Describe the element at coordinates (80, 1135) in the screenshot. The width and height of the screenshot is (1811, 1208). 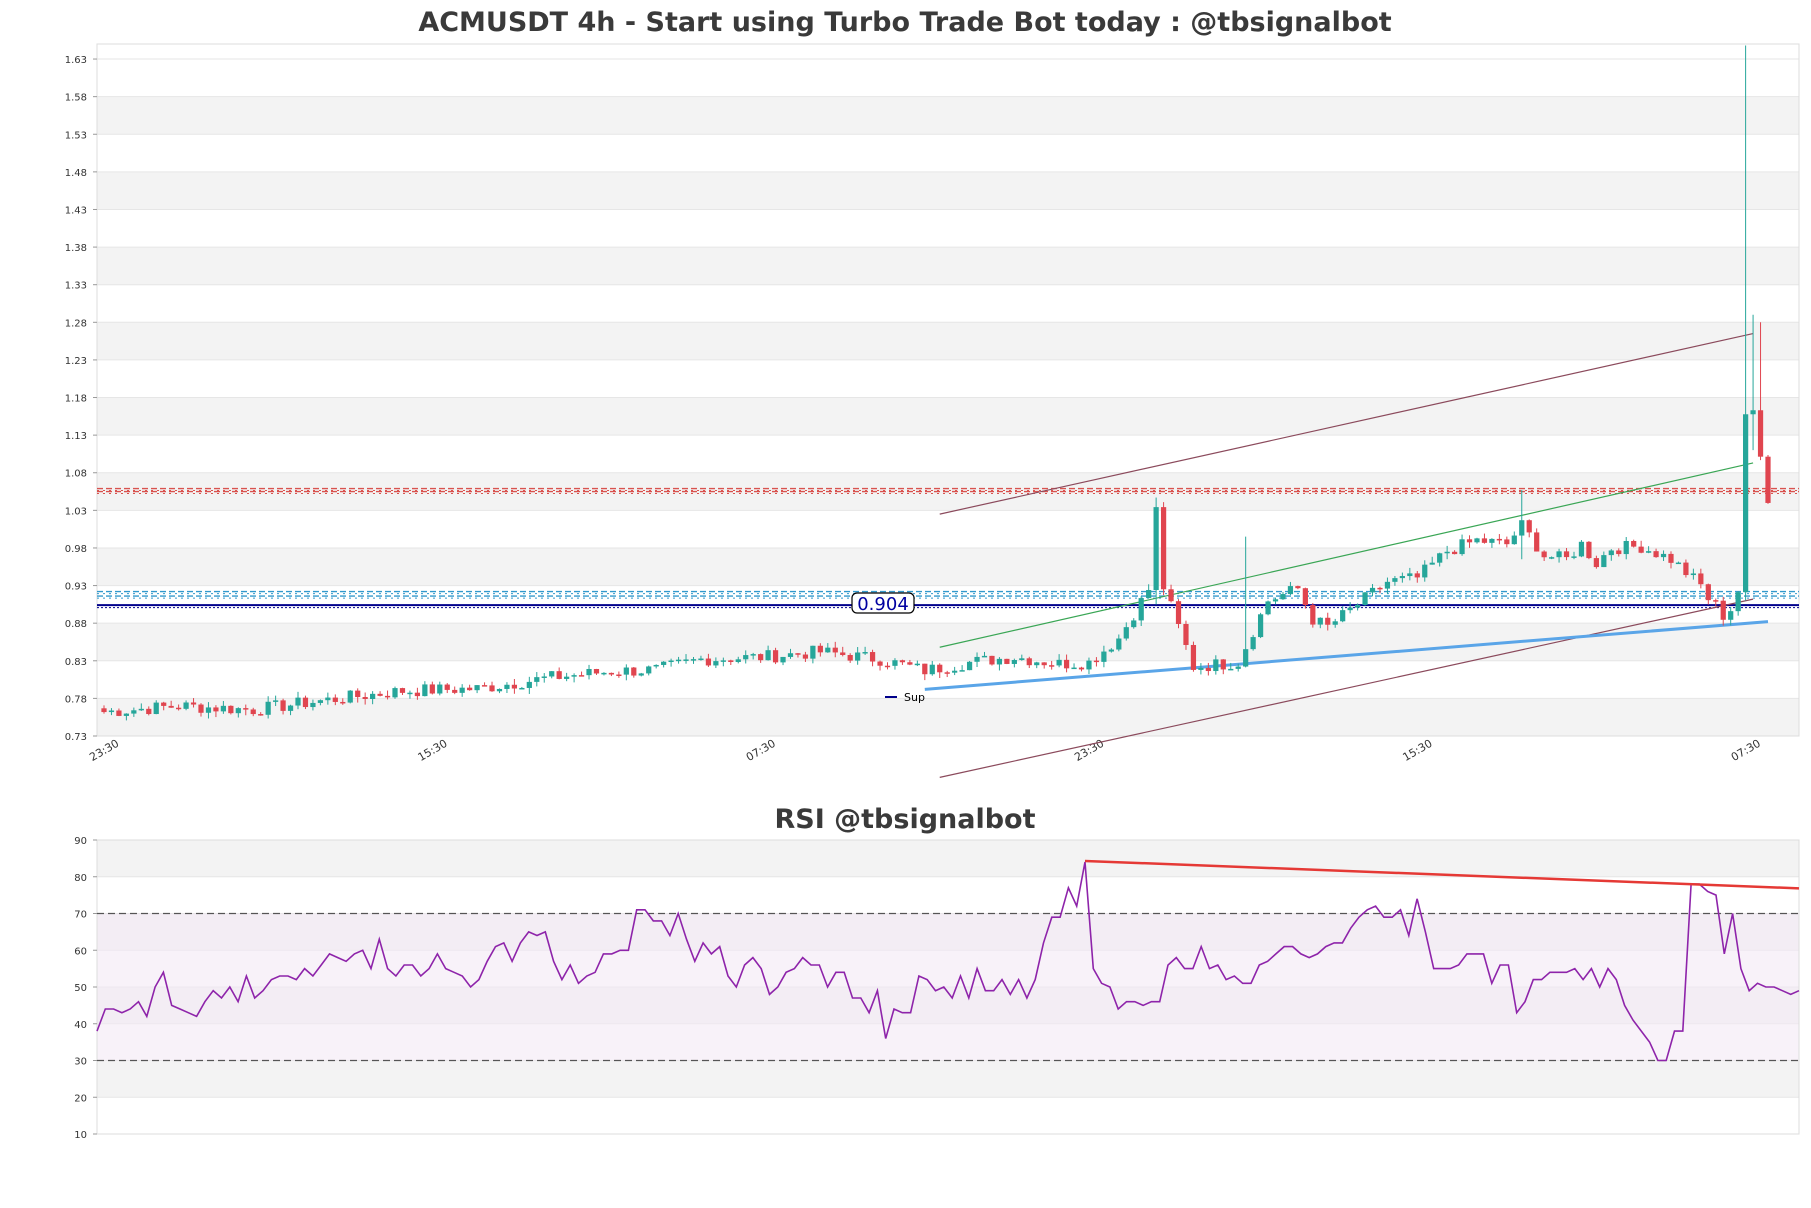
I see `rsi-y-tick-label: 10` at that location.